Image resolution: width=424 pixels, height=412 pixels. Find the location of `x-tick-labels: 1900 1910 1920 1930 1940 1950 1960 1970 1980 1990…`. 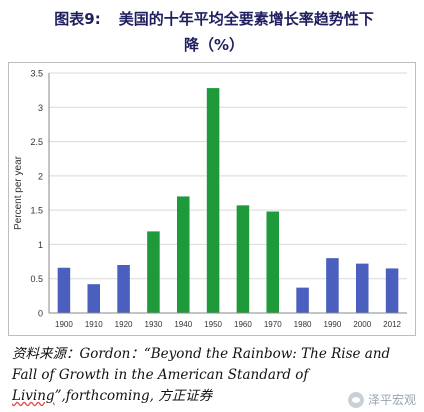

x-tick-labels: 1900 1910 1920 1930 1940 1950 1960 1970 1980 1990… is located at coordinates (228, 324).